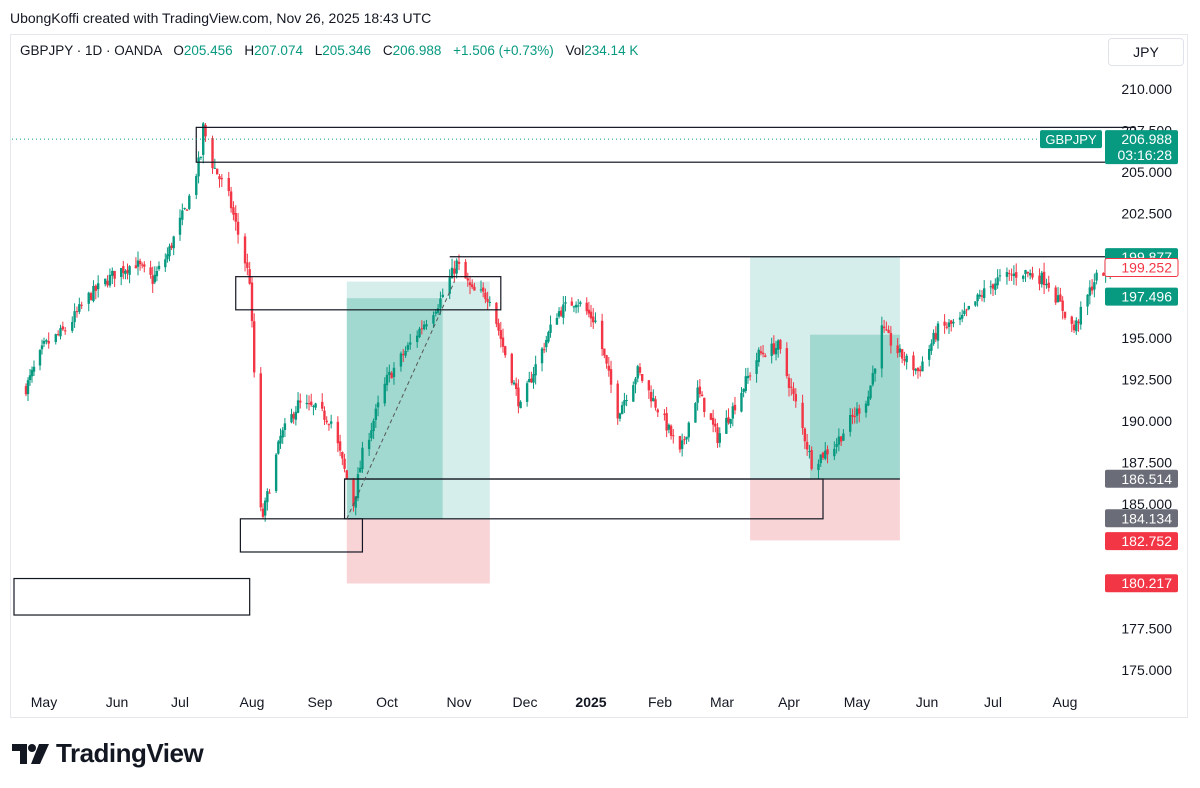  Describe the element at coordinates (789, 702) in the screenshot. I see `x-axis-tick-label: Apr` at that location.